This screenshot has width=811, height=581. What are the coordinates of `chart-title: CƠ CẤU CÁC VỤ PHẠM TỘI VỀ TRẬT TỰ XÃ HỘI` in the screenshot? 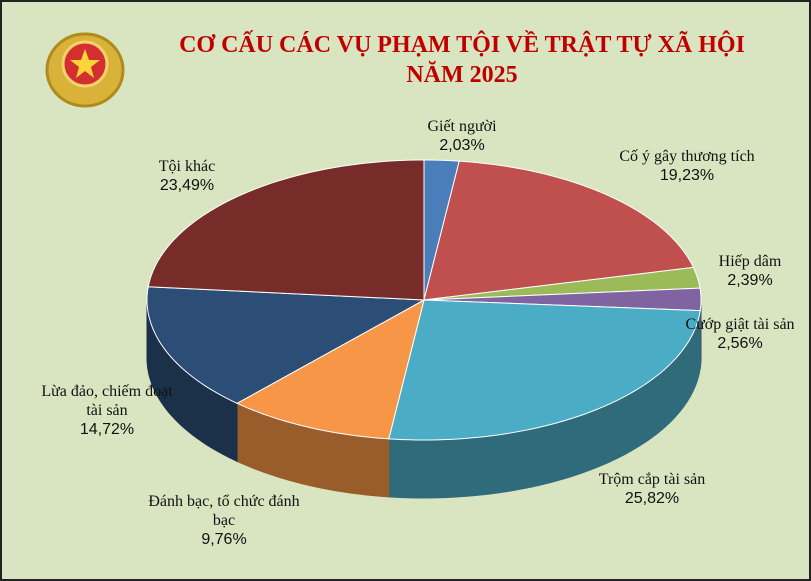 It's located at (462, 45).